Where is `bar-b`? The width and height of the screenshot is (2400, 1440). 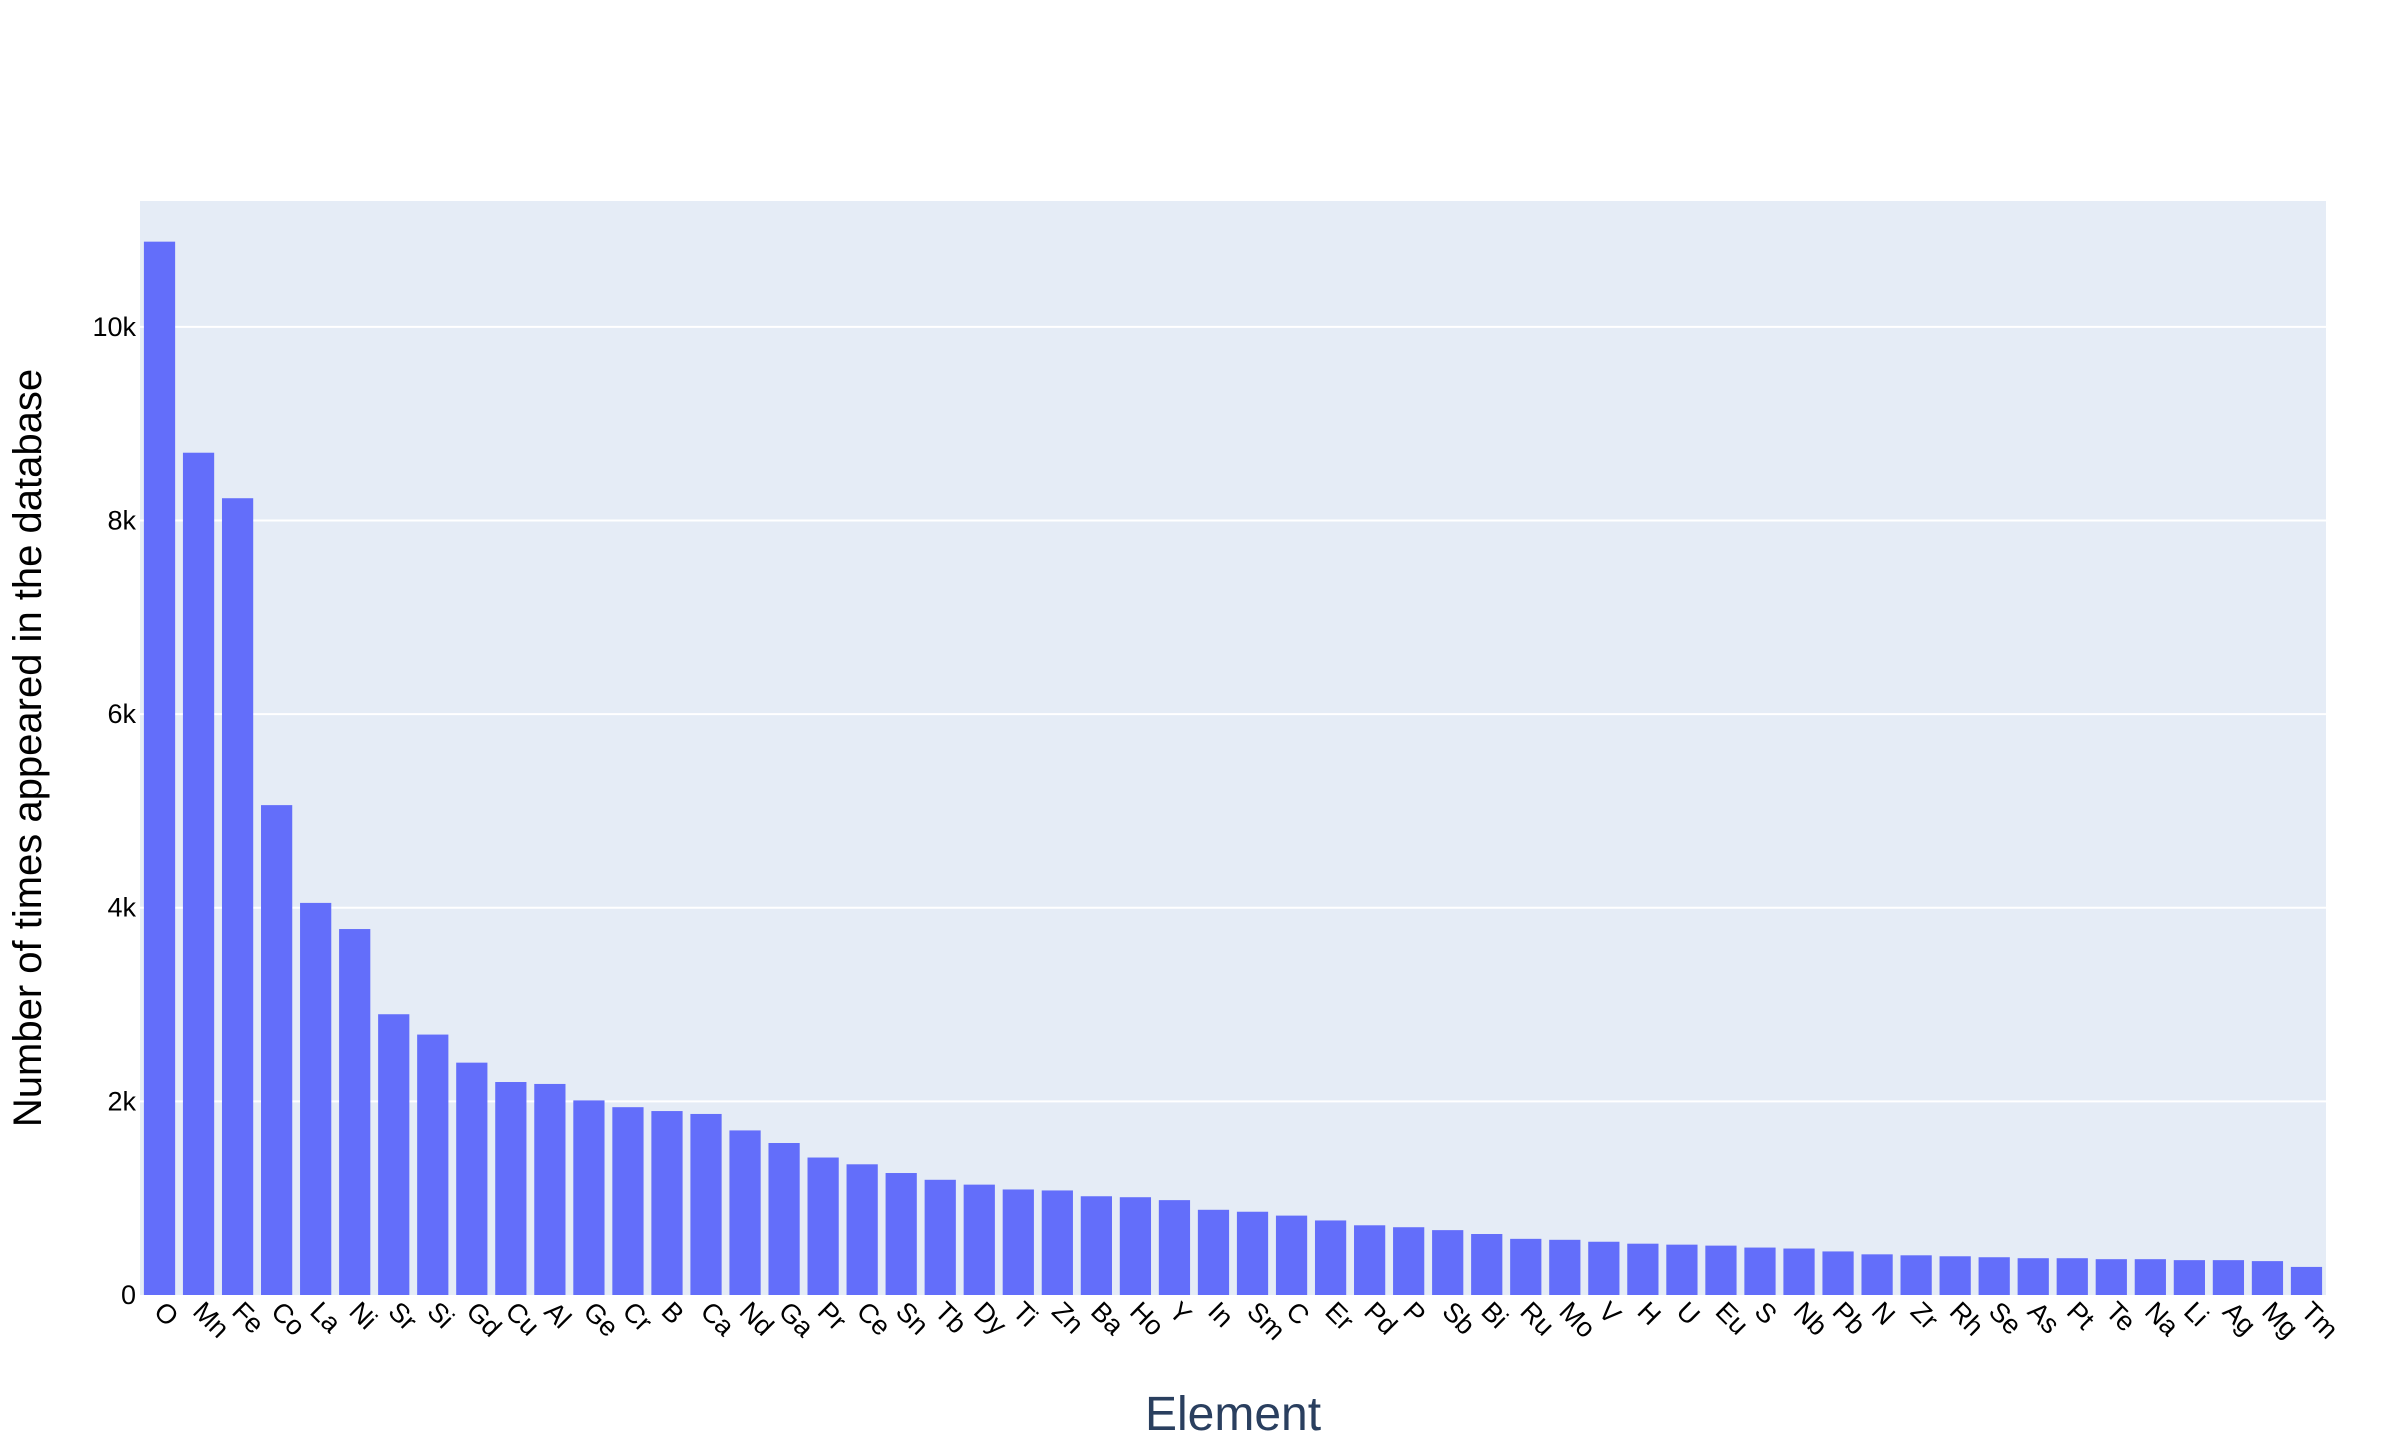 bar-b is located at coordinates (667, 1203).